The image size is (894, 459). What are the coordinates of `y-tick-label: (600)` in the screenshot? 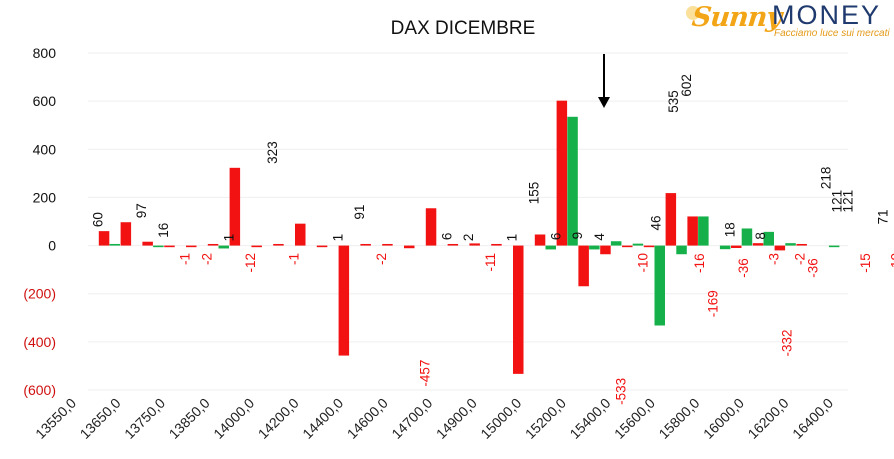 It's located at (39, 390).